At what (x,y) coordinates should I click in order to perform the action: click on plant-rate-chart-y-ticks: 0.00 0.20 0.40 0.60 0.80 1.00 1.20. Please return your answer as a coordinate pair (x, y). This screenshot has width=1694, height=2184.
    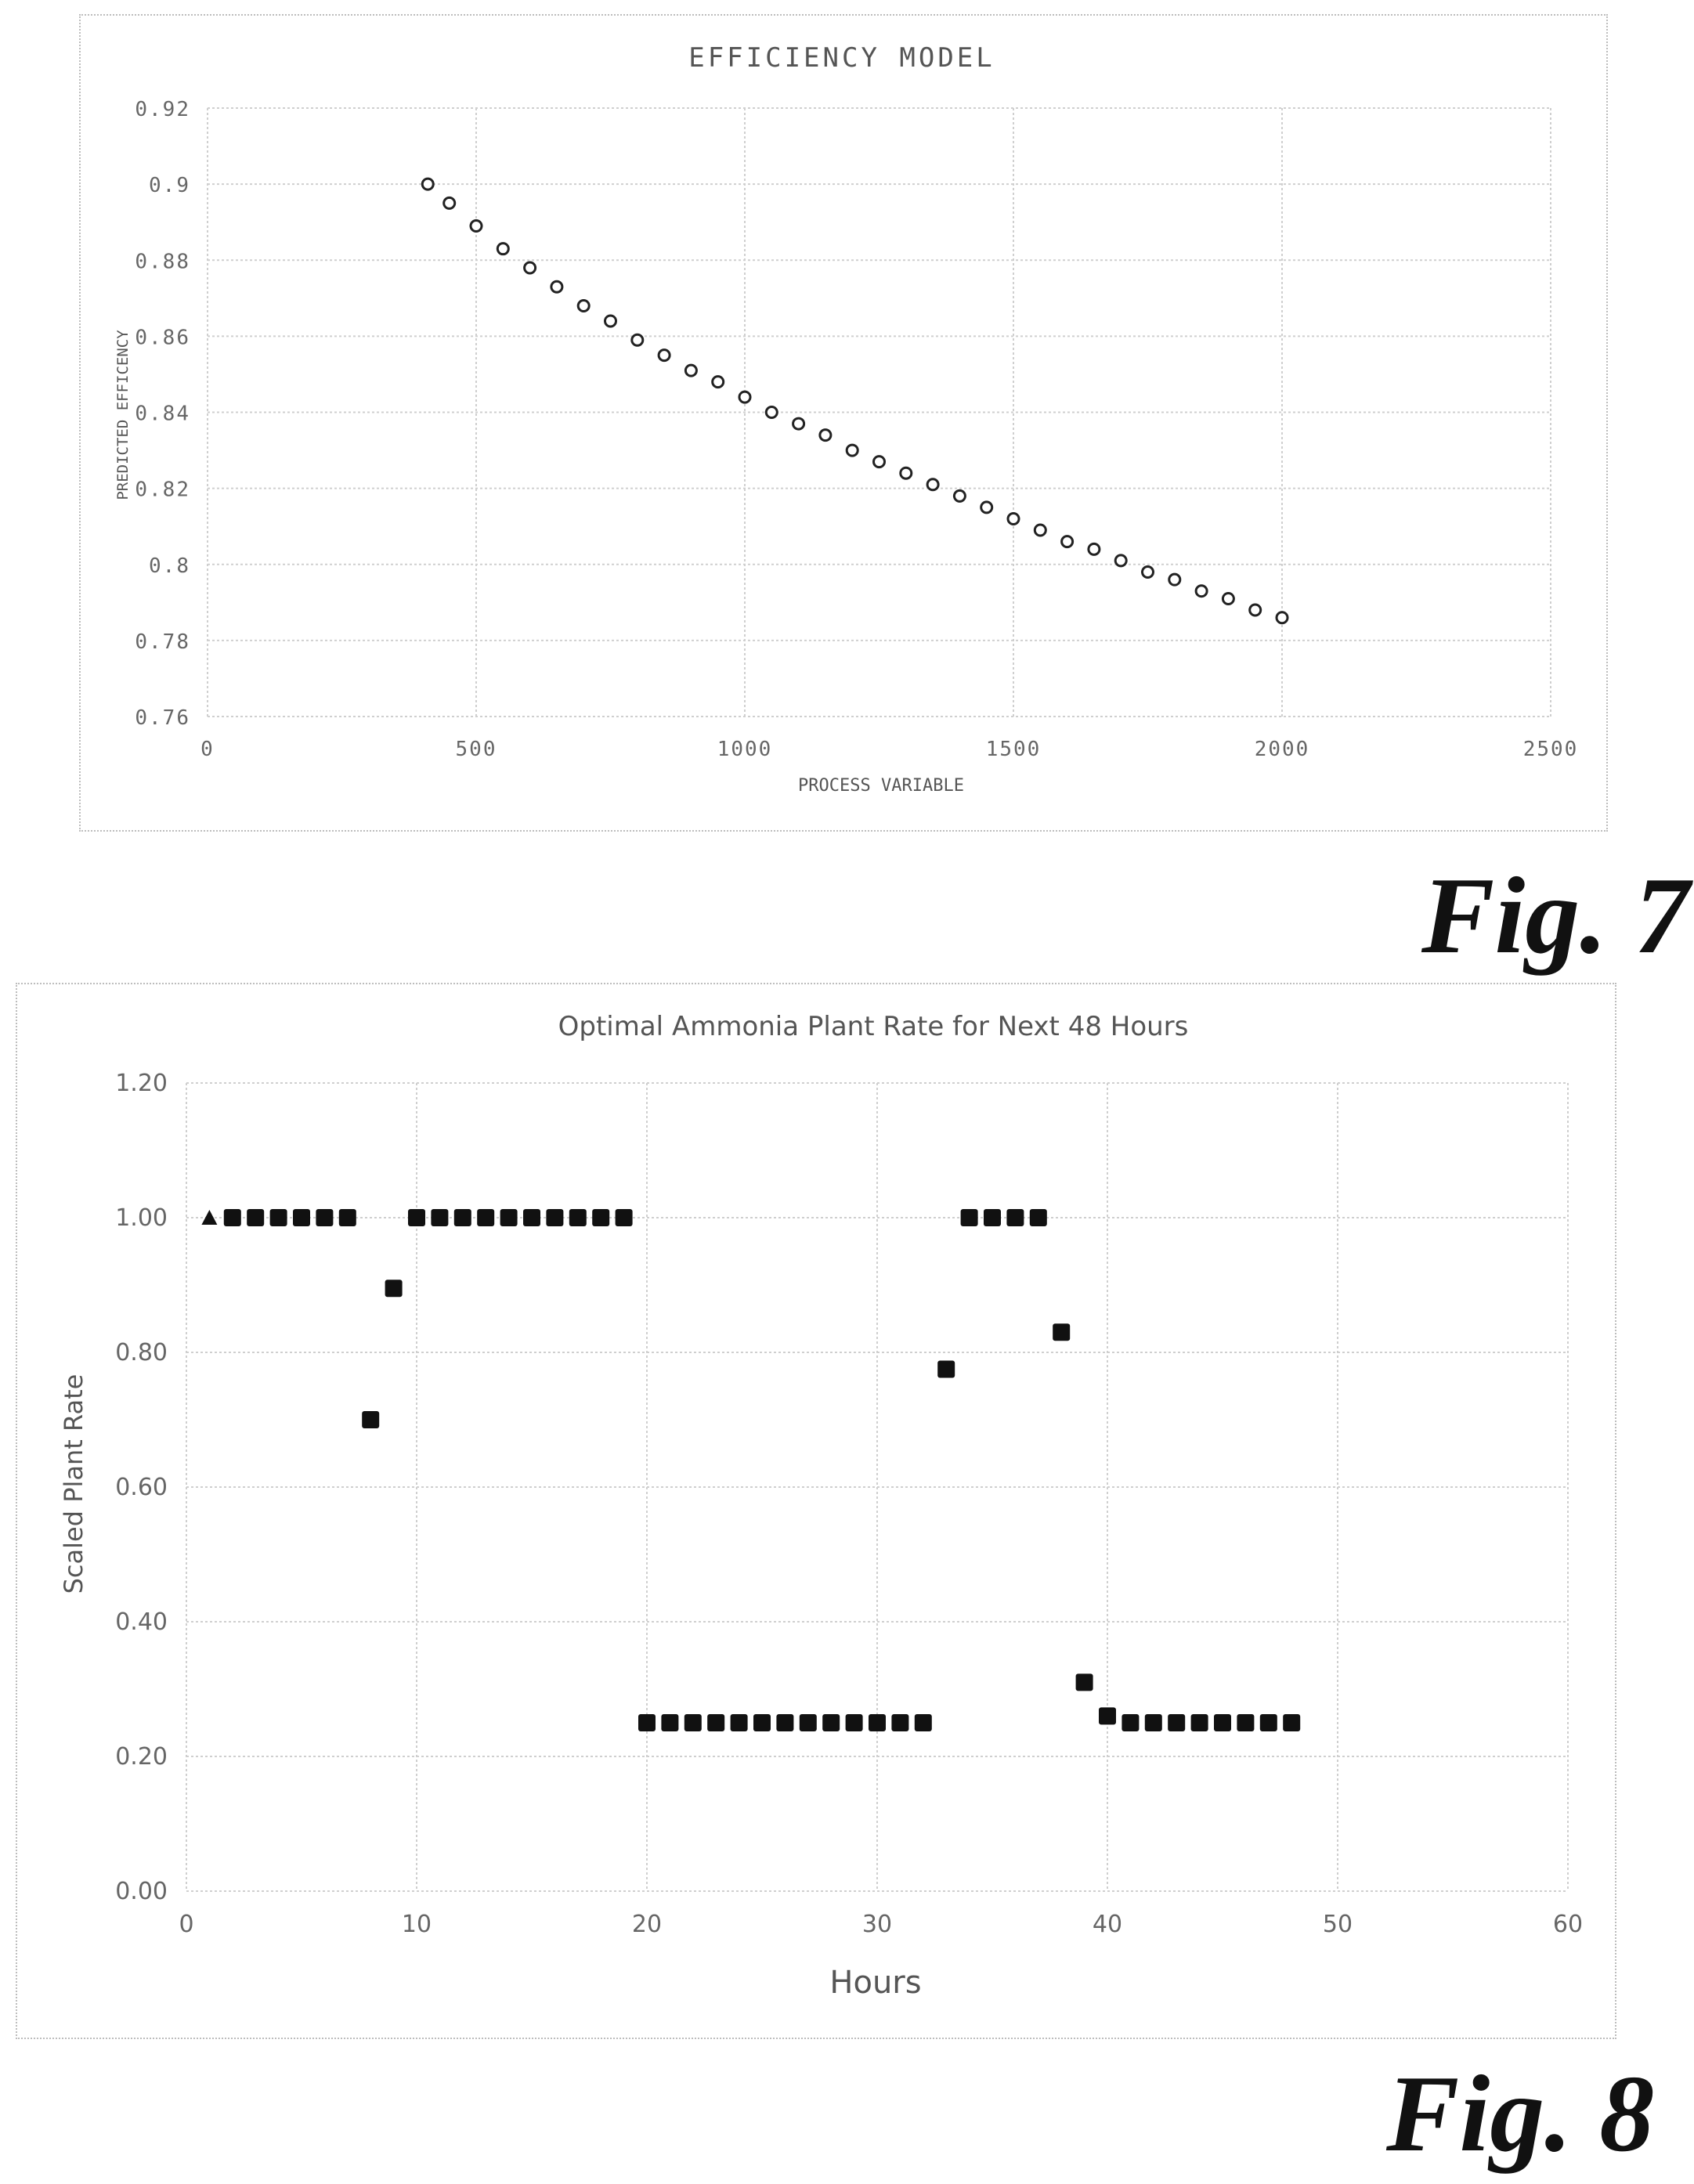
    Looking at the image, I should click on (141, 1487).